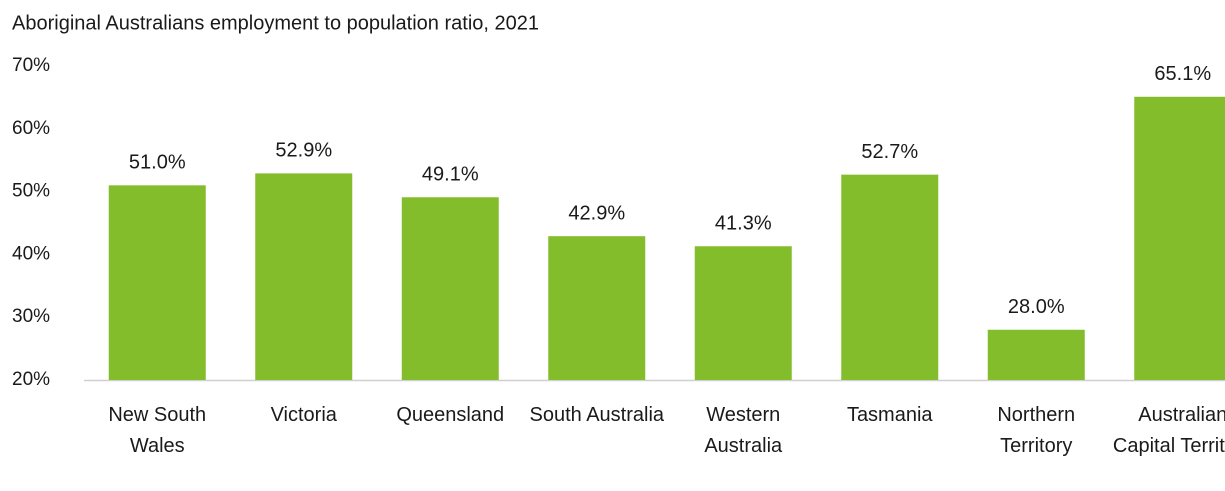 The image size is (1225, 491). What do you see at coordinates (31, 128) in the screenshot?
I see `y-tick-label: 60%` at bounding box center [31, 128].